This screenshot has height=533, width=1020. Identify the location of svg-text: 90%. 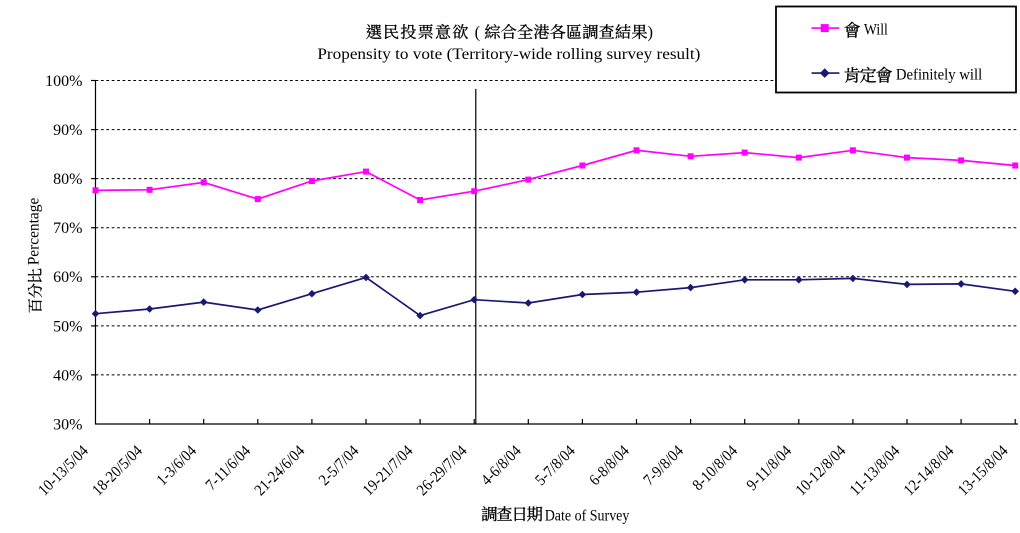
(67, 130).